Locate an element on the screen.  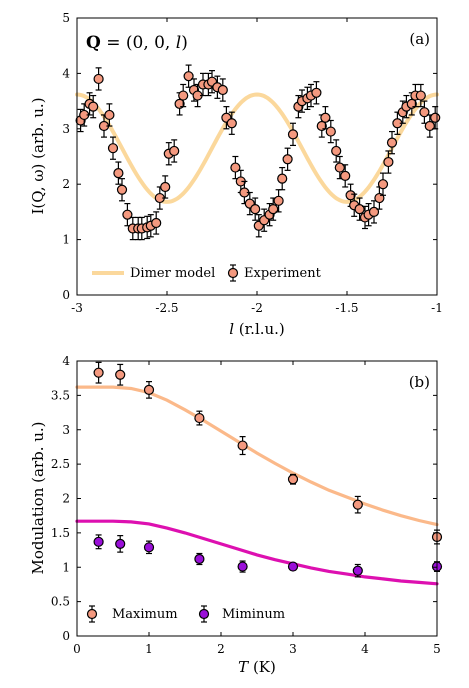
y-tick-label: 0.5 is located at coordinates (60, 602).